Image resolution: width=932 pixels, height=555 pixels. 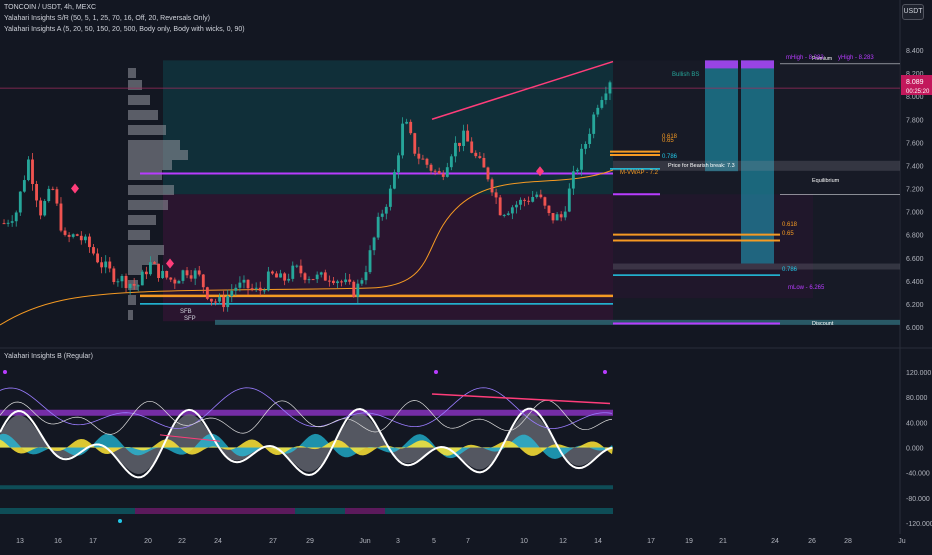 What do you see at coordinates (902, 541) in the screenshot?
I see `time-tick: Ju` at bounding box center [902, 541].